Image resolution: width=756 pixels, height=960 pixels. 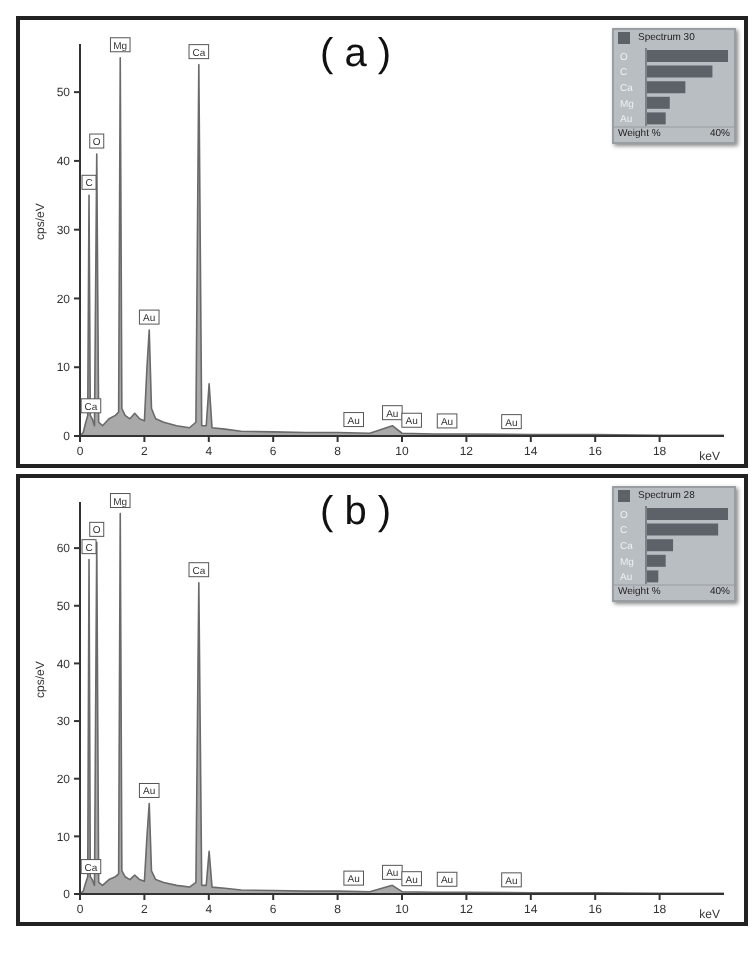 I want to click on chart-title: ( b ), so click(x=356, y=513).